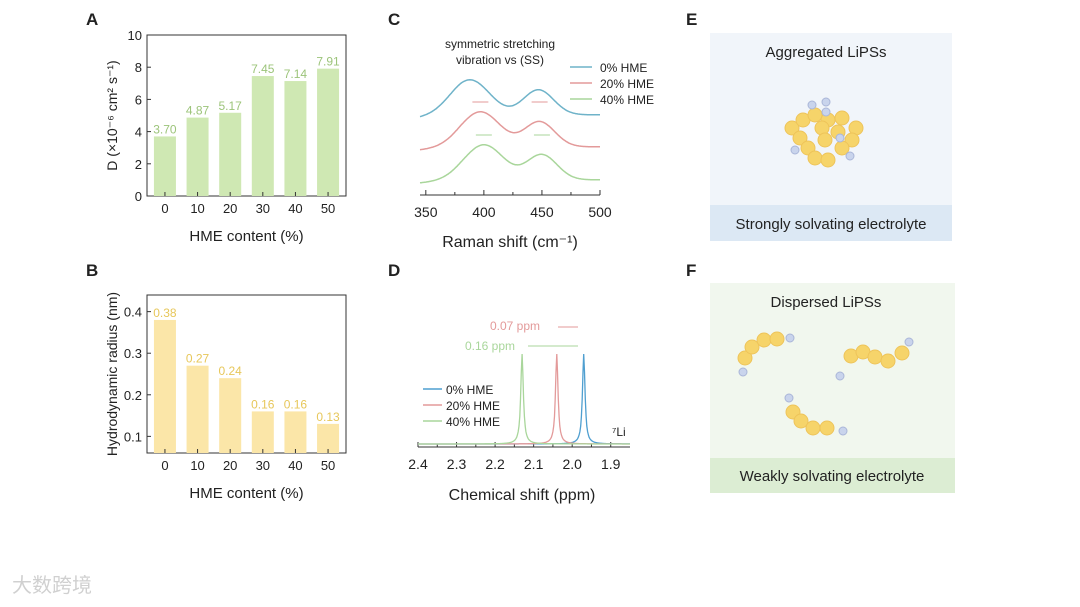 This screenshot has width=1080, height=607. Describe the element at coordinates (263, 465) in the screenshot. I see `x-tick-label: 30` at that location.